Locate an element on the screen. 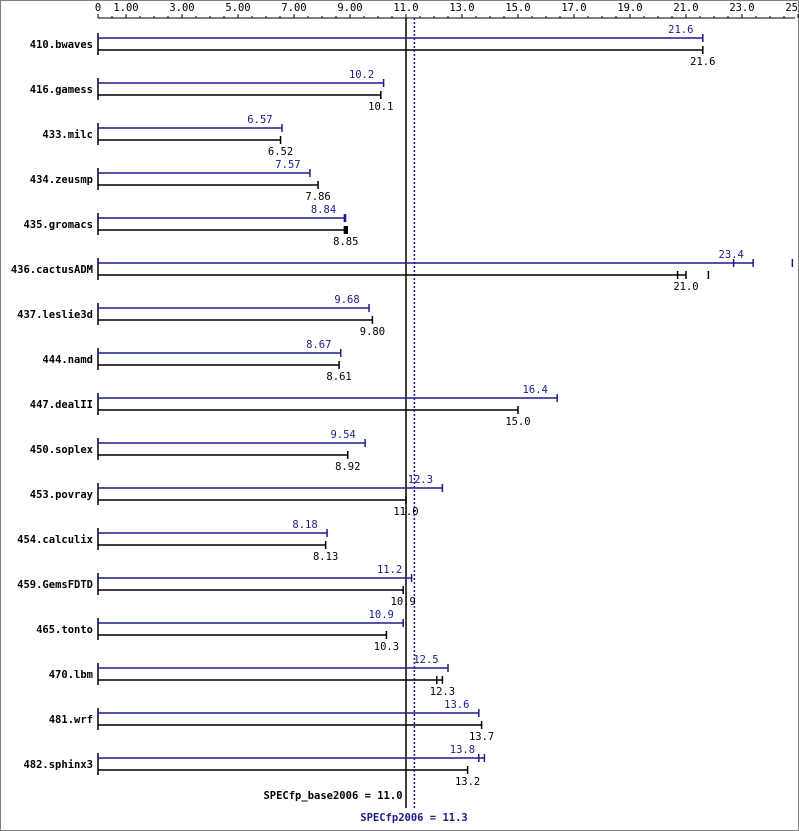 The width and height of the screenshot is (799, 831). x-tick-label: 13.0 is located at coordinates (461, 8).